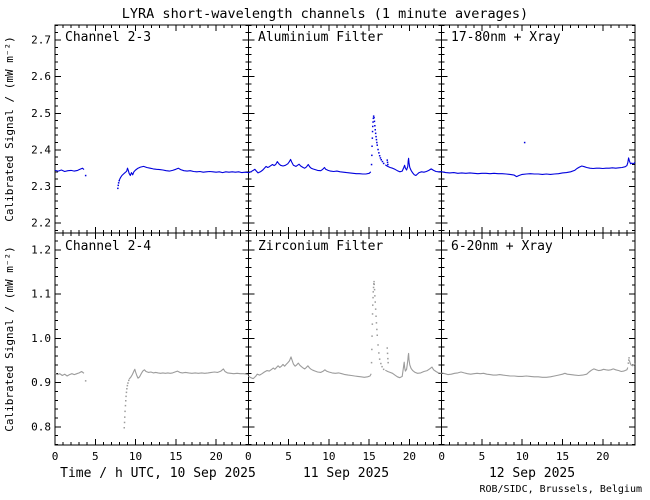 This screenshot has width=650, height=500. What do you see at coordinates (41, 186) in the screenshot?
I see `y-tick-label: 2.3` at bounding box center [41, 186].